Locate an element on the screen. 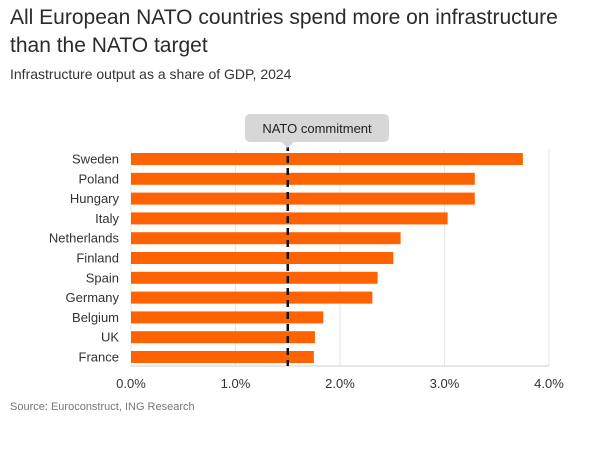 This screenshot has height=457, width=597. category-label: Hungary is located at coordinates (95, 198).